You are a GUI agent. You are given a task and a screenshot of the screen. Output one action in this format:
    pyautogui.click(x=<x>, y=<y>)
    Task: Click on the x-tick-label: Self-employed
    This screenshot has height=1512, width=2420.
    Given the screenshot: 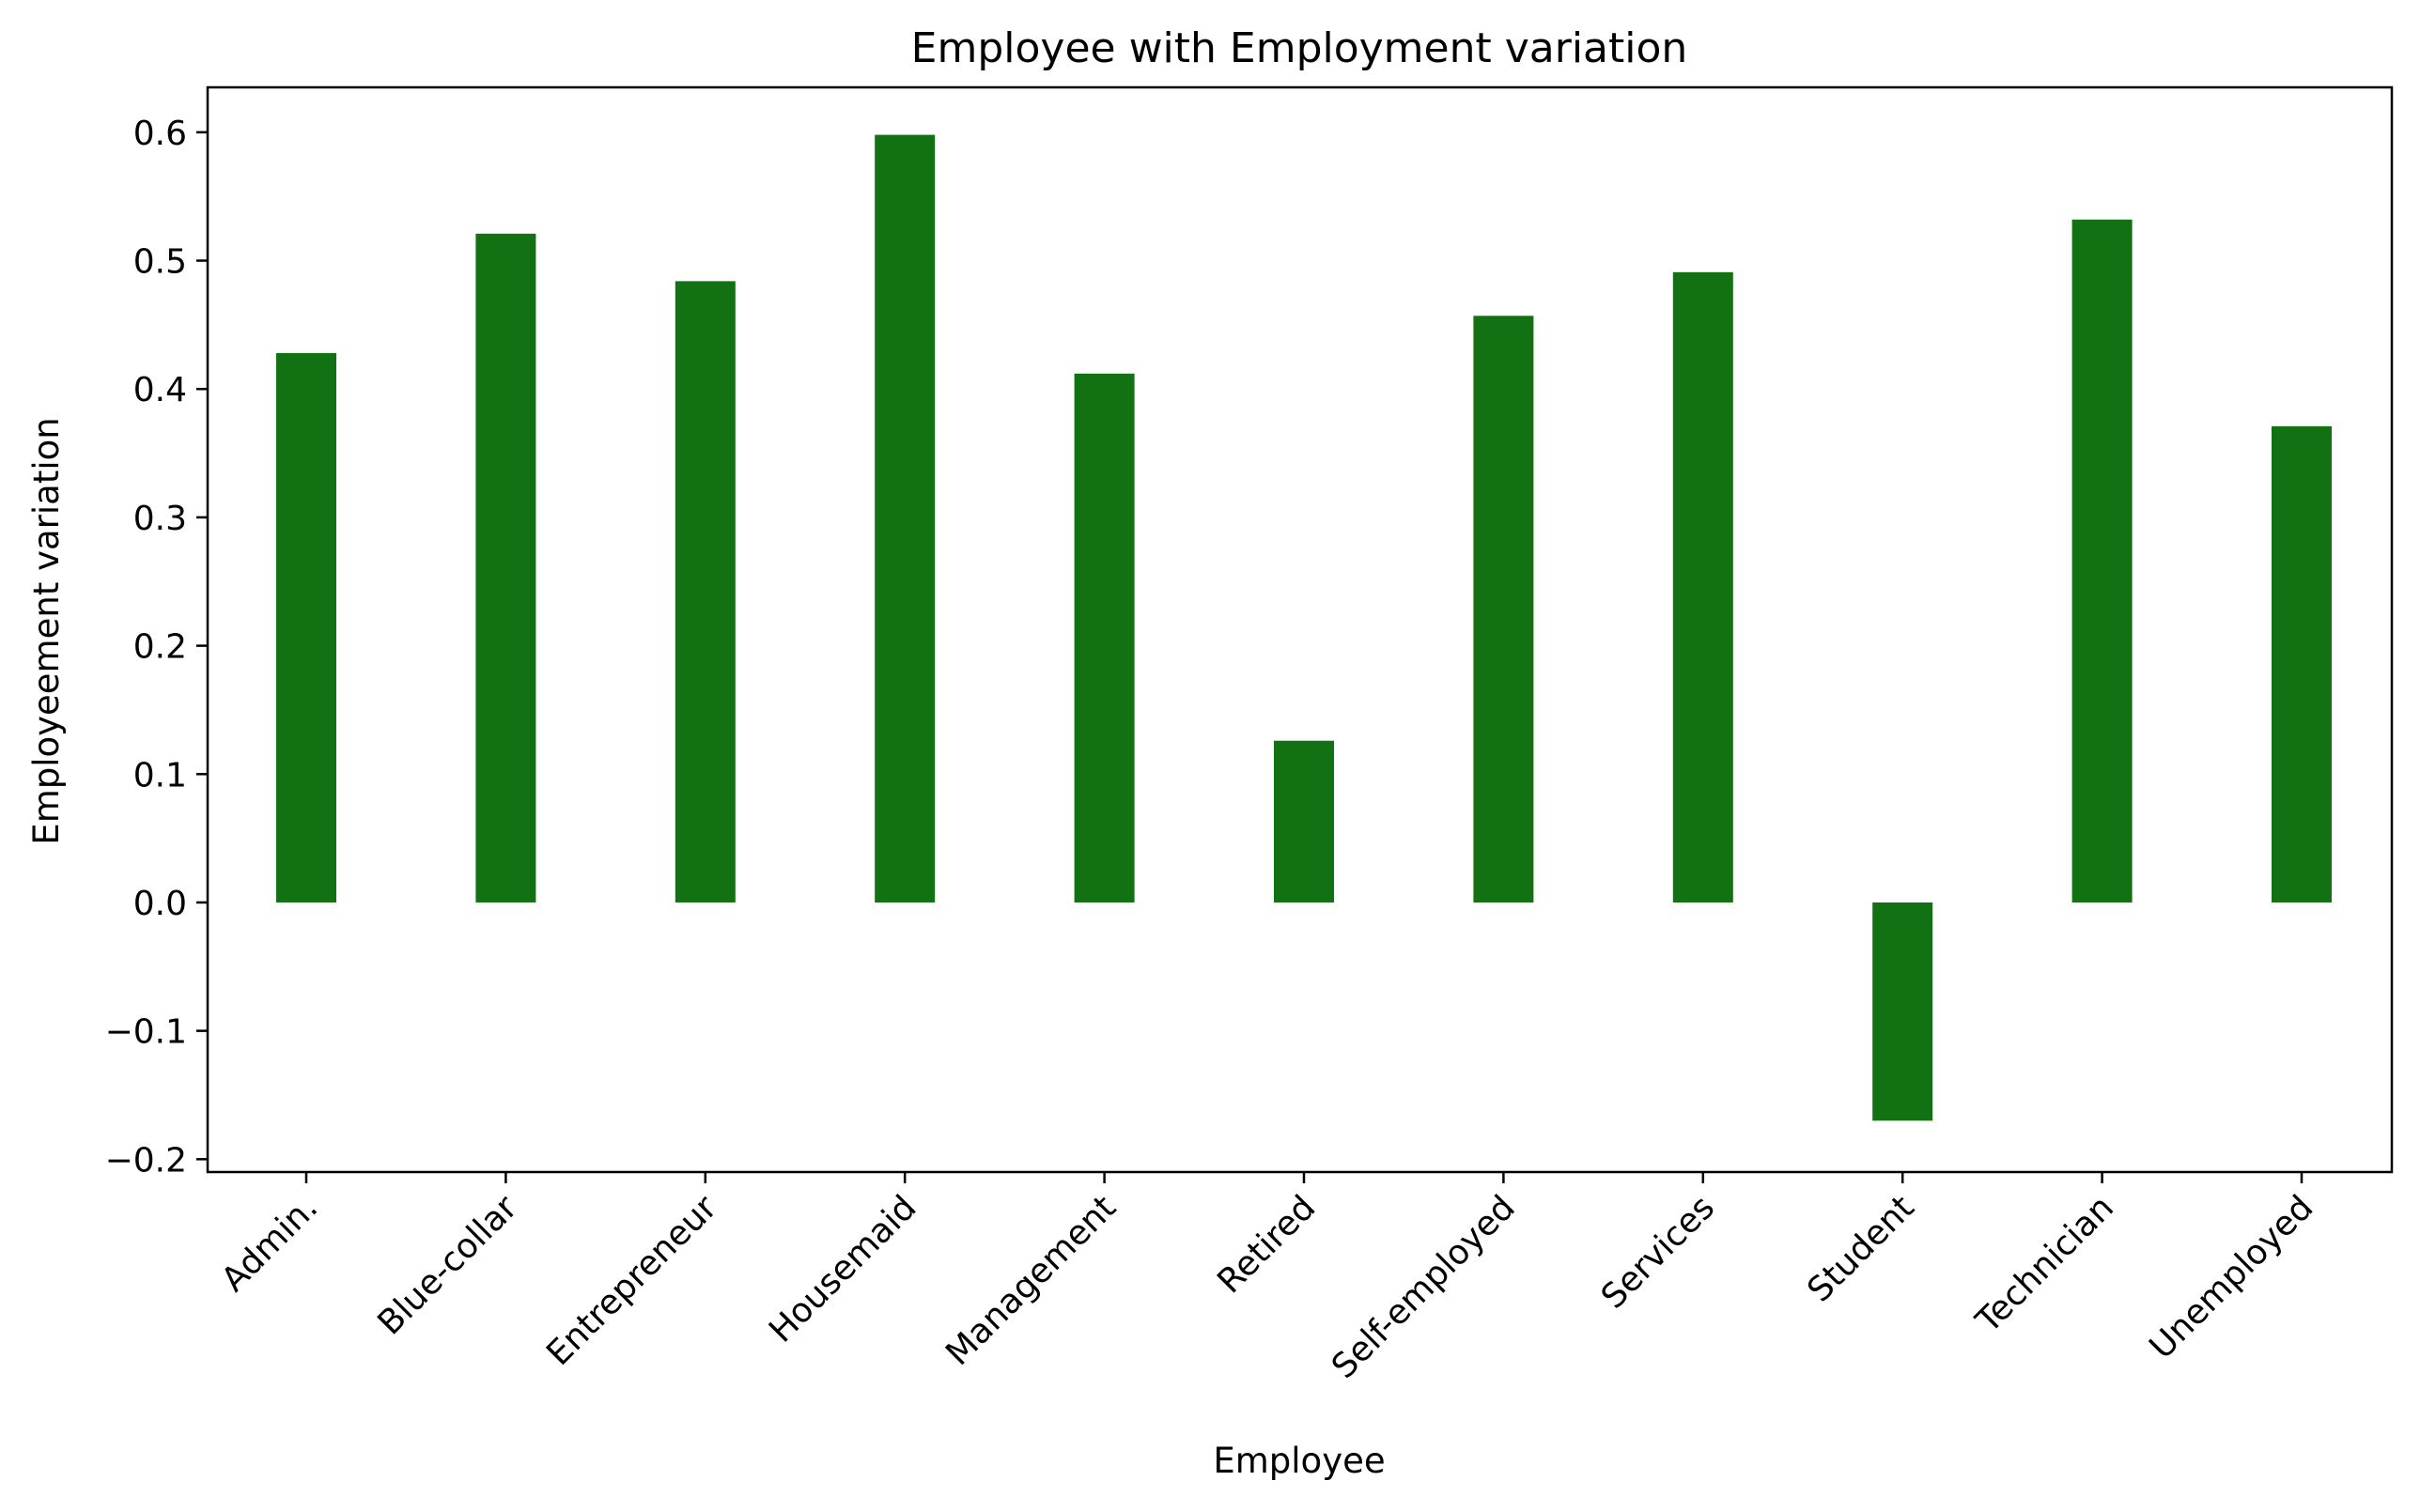 What is the action you would take?
    pyautogui.click(x=1424, y=1287)
    